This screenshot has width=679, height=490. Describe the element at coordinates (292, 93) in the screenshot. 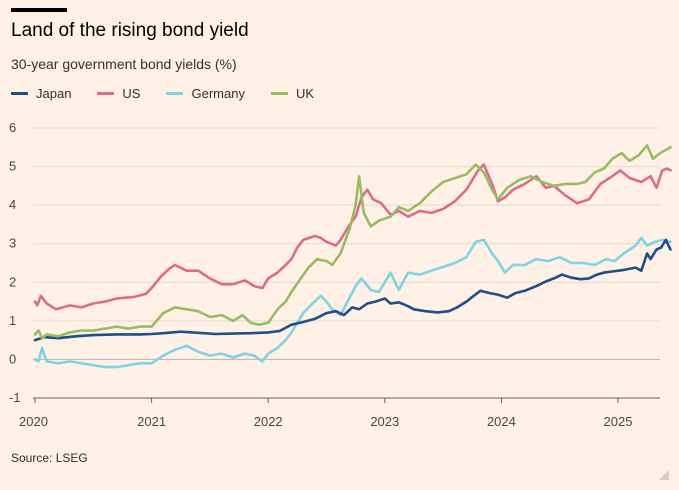

I see `legend-item-uk: UK` at that location.